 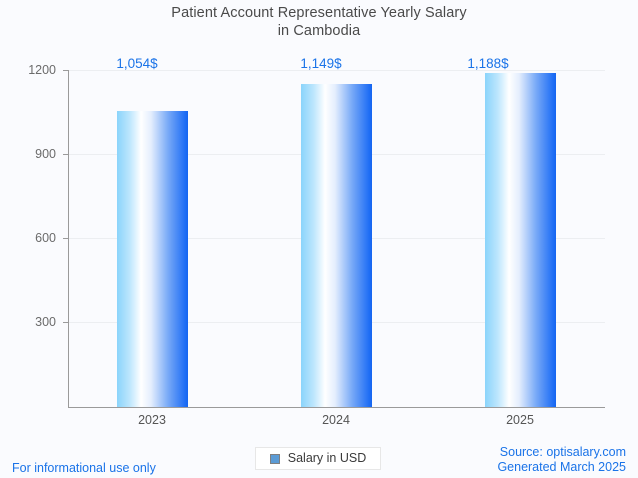 What do you see at coordinates (45, 322) in the screenshot?
I see `y-tick-label-300: 300` at bounding box center [45, 322].